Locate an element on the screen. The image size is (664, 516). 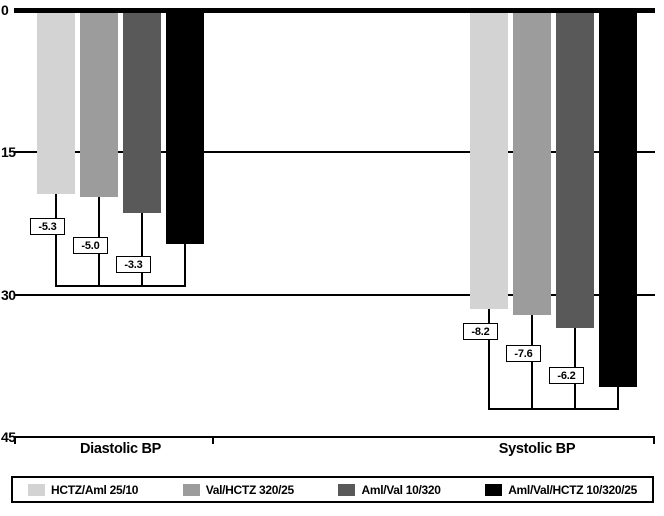
y-axis-tick-label: 30 is located at coordinates (8, 295).